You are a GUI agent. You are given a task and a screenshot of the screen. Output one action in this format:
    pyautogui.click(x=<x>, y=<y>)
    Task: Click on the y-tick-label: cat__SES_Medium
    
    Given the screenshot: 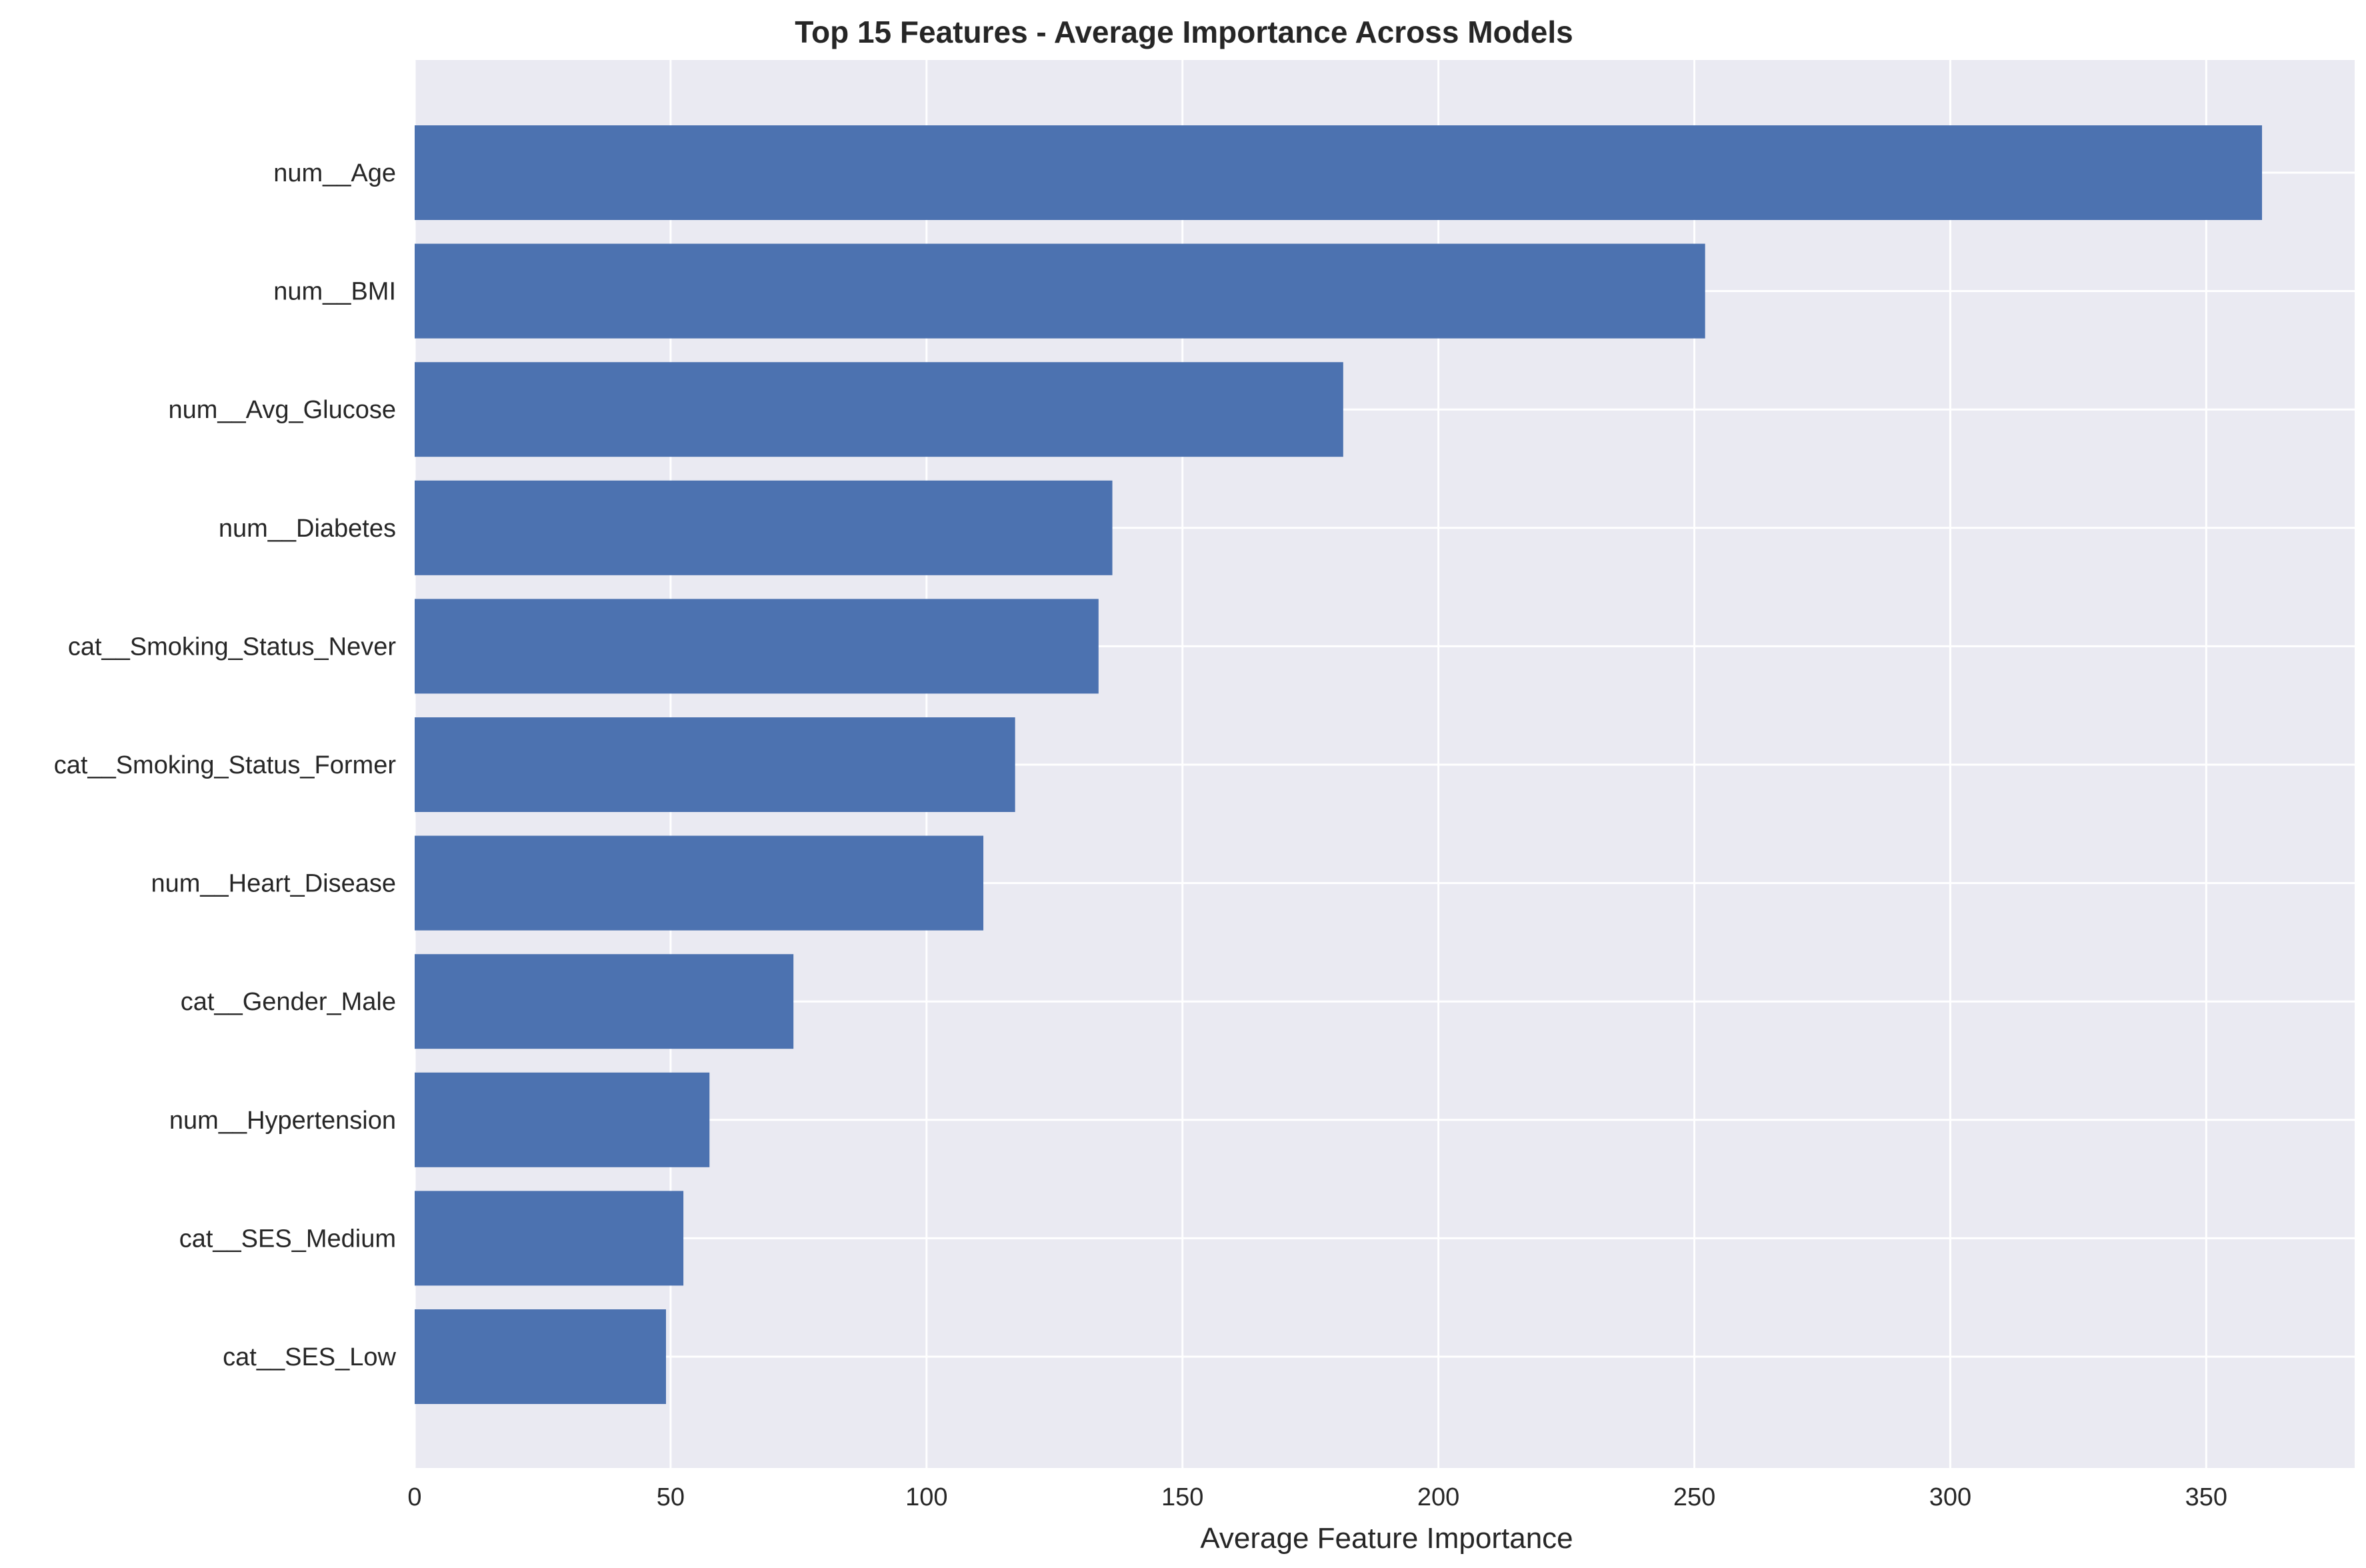 What is the action you would take?
    pyautogui.click(x=287, y=1239)
    